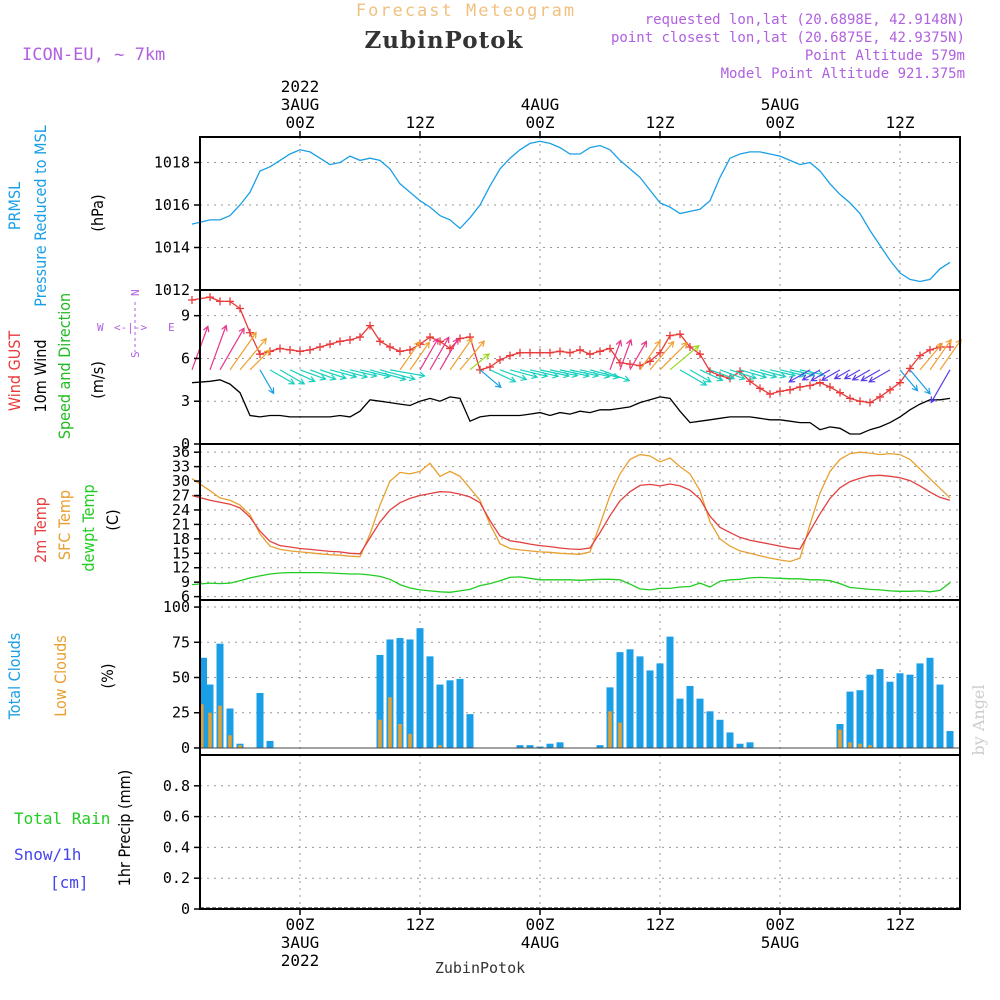 The width and height of the screenshot is (1000, 1000). I want to click on panel-frame-temp, so click(580, 522).